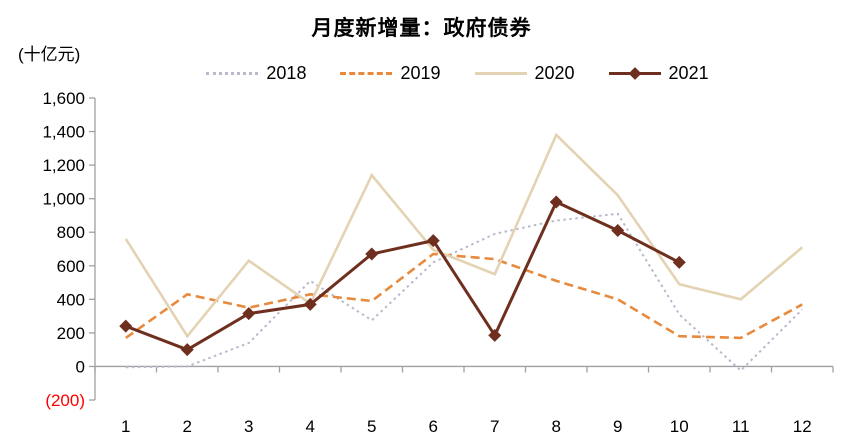  What do you see at coordinates (71, 232) in the screenshot?
I see `y-axis-tick-label: 800` at bounding box center [71, 232].